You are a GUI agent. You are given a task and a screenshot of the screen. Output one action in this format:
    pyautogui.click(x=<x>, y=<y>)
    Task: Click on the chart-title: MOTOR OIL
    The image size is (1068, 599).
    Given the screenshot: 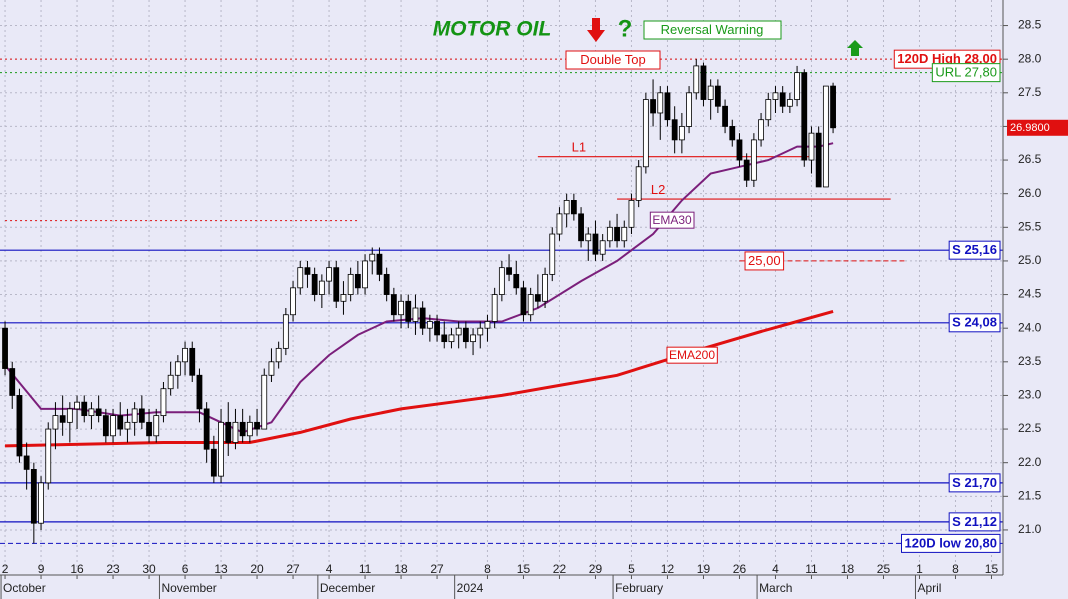 What is the action you would take?
    pyautogui.click(x=492, y=29)
    